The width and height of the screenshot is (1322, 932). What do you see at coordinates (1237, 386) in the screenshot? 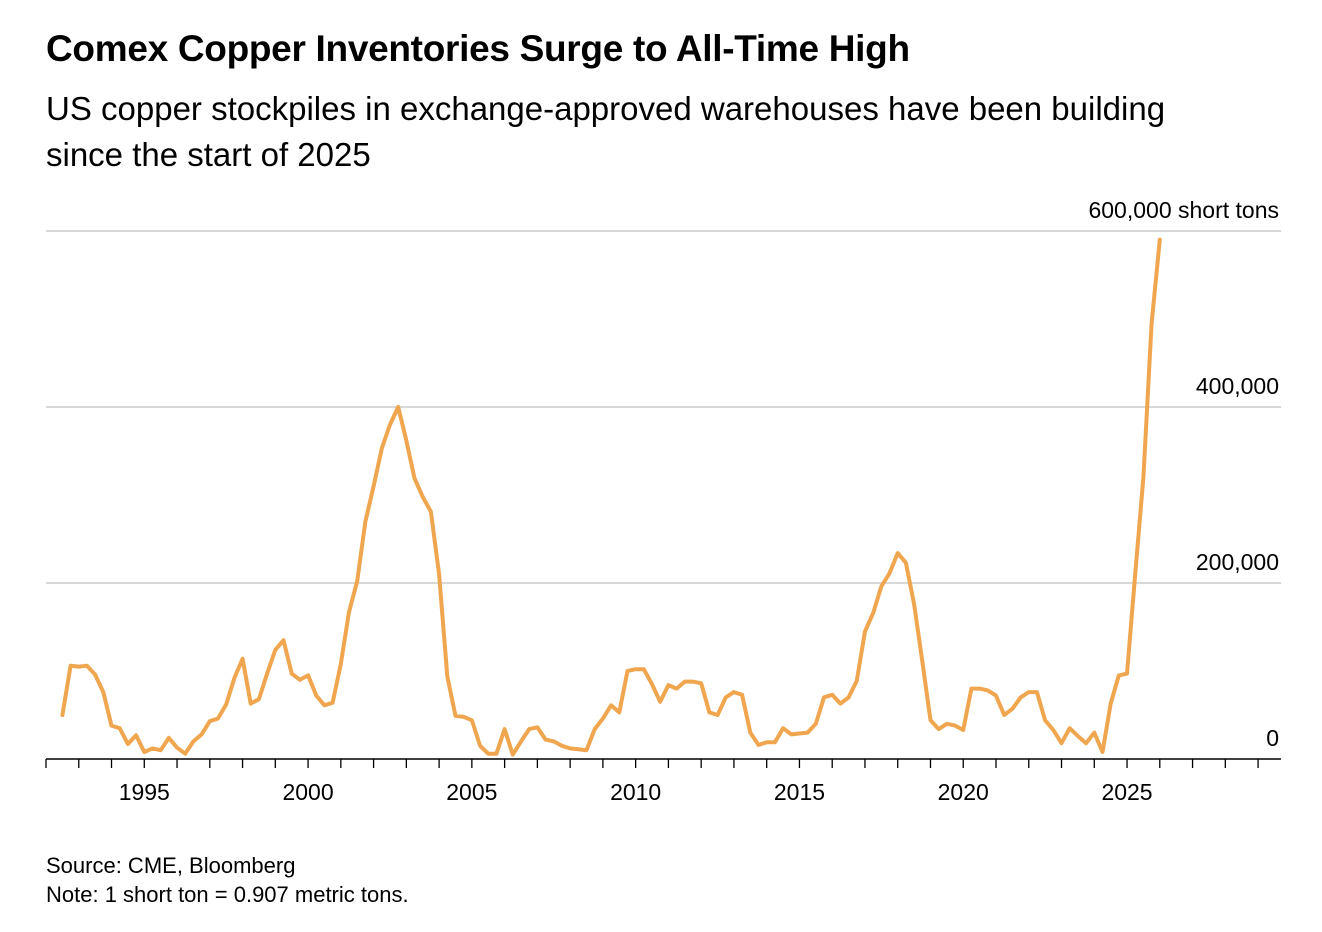
I see `y-tick-label: 400,000` at bounding box center [1237, 386].